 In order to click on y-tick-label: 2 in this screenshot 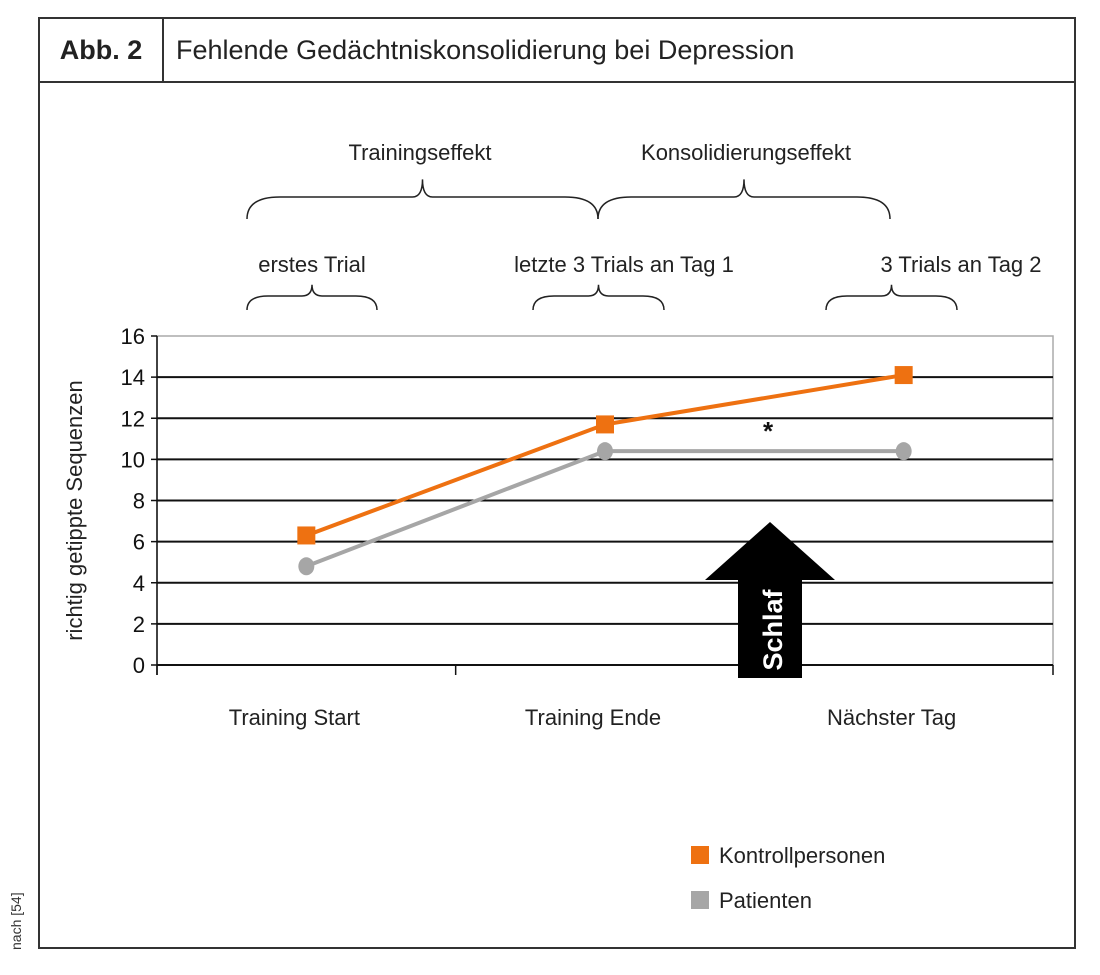, I will do `click(139, 624)`.